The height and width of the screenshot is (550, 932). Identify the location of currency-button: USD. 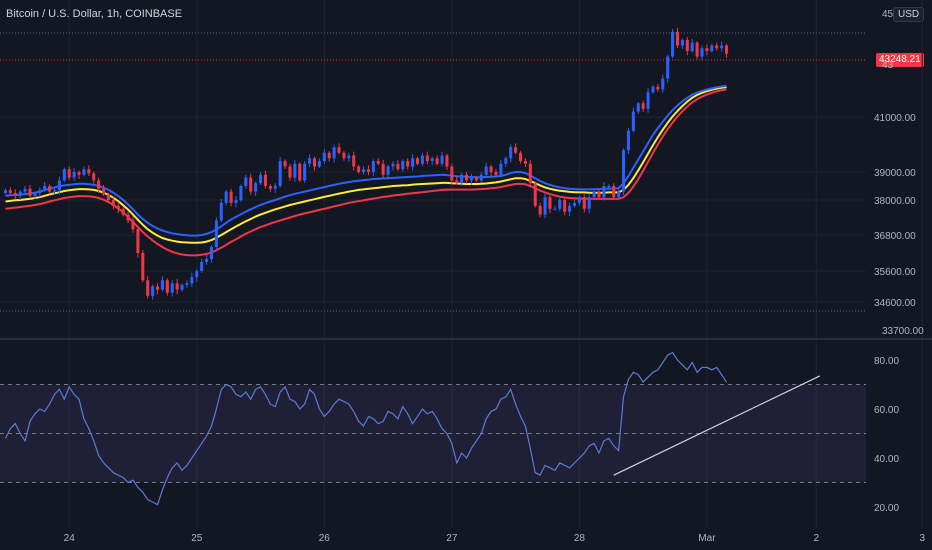
(909, 14).